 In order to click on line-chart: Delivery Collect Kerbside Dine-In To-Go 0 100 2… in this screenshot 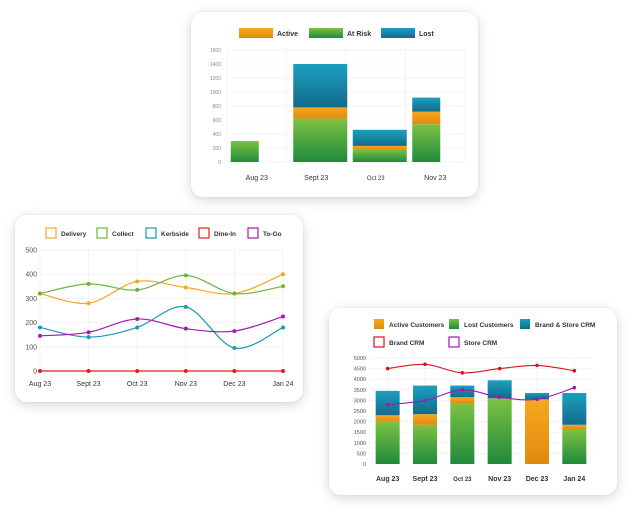, I will do `click(159, 307)`.